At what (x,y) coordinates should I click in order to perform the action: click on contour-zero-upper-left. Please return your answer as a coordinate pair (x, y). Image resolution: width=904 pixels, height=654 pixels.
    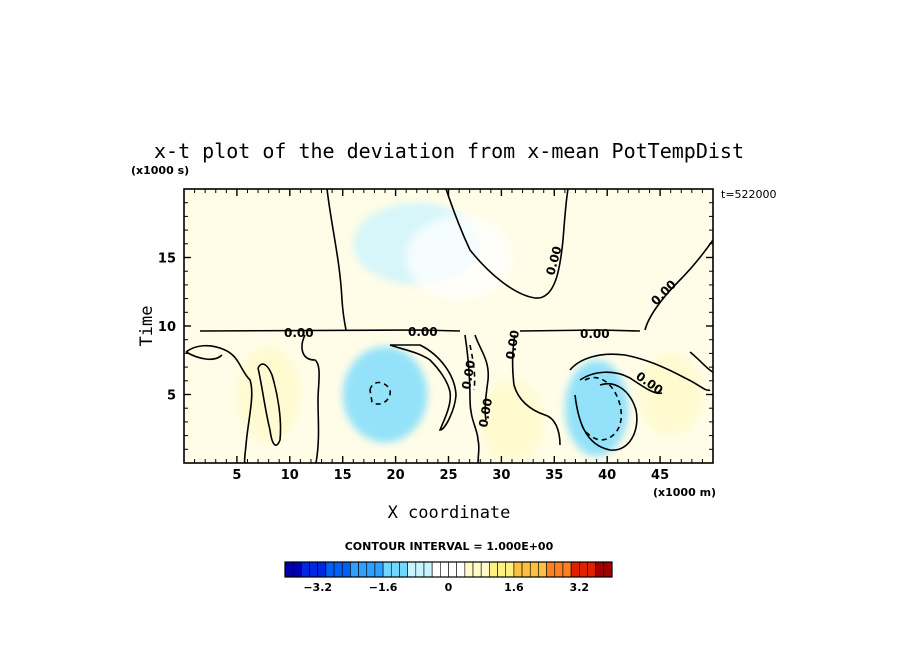
    Looking at the image, I should click on (336, 260).